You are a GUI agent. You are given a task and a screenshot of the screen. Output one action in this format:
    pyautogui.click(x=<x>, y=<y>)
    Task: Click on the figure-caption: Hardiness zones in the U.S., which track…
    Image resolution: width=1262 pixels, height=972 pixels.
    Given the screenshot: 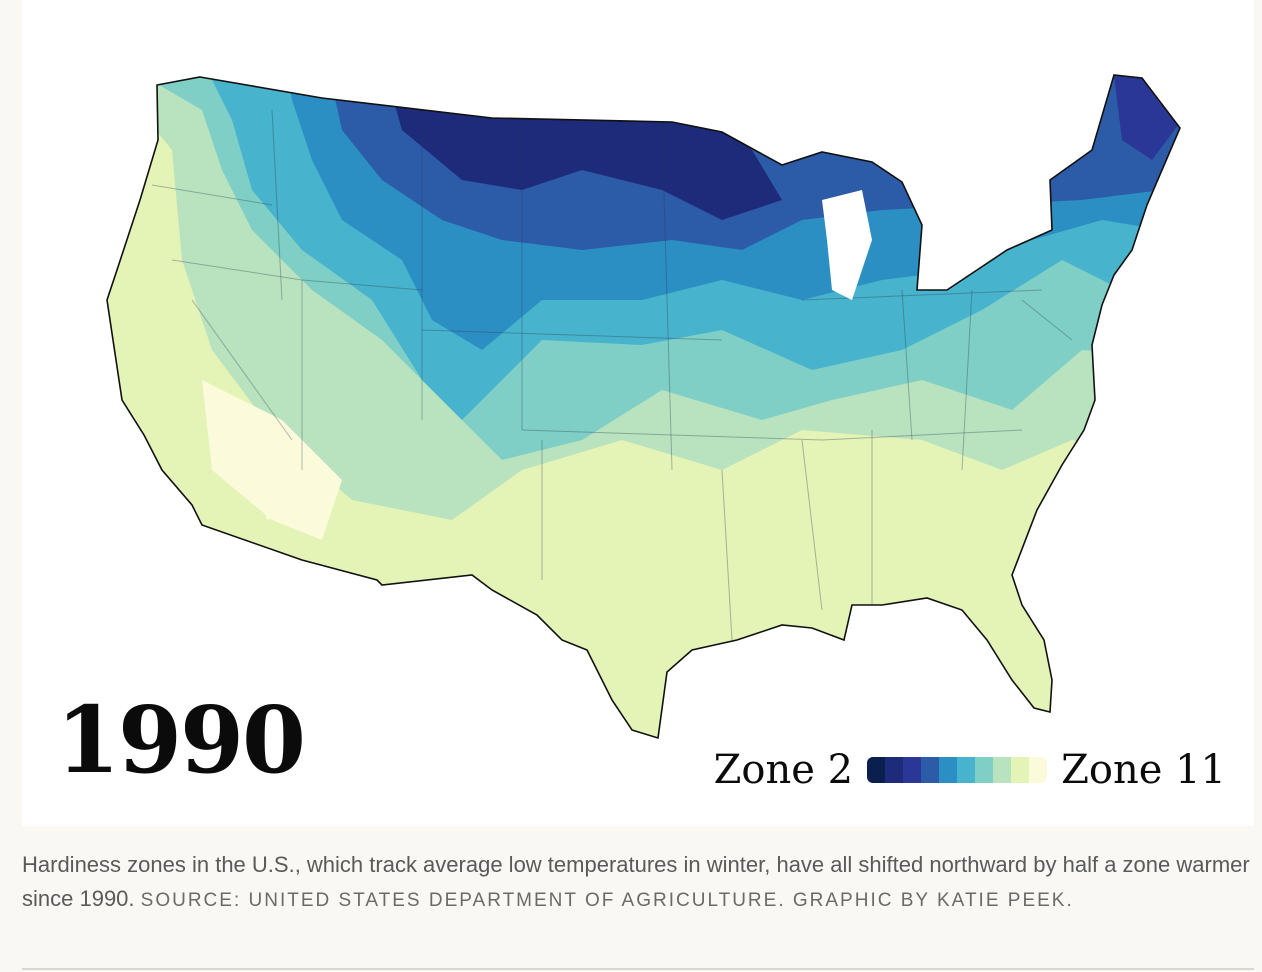 What is the action you would take?
    pyautogui.click(x=638, y=883)
    